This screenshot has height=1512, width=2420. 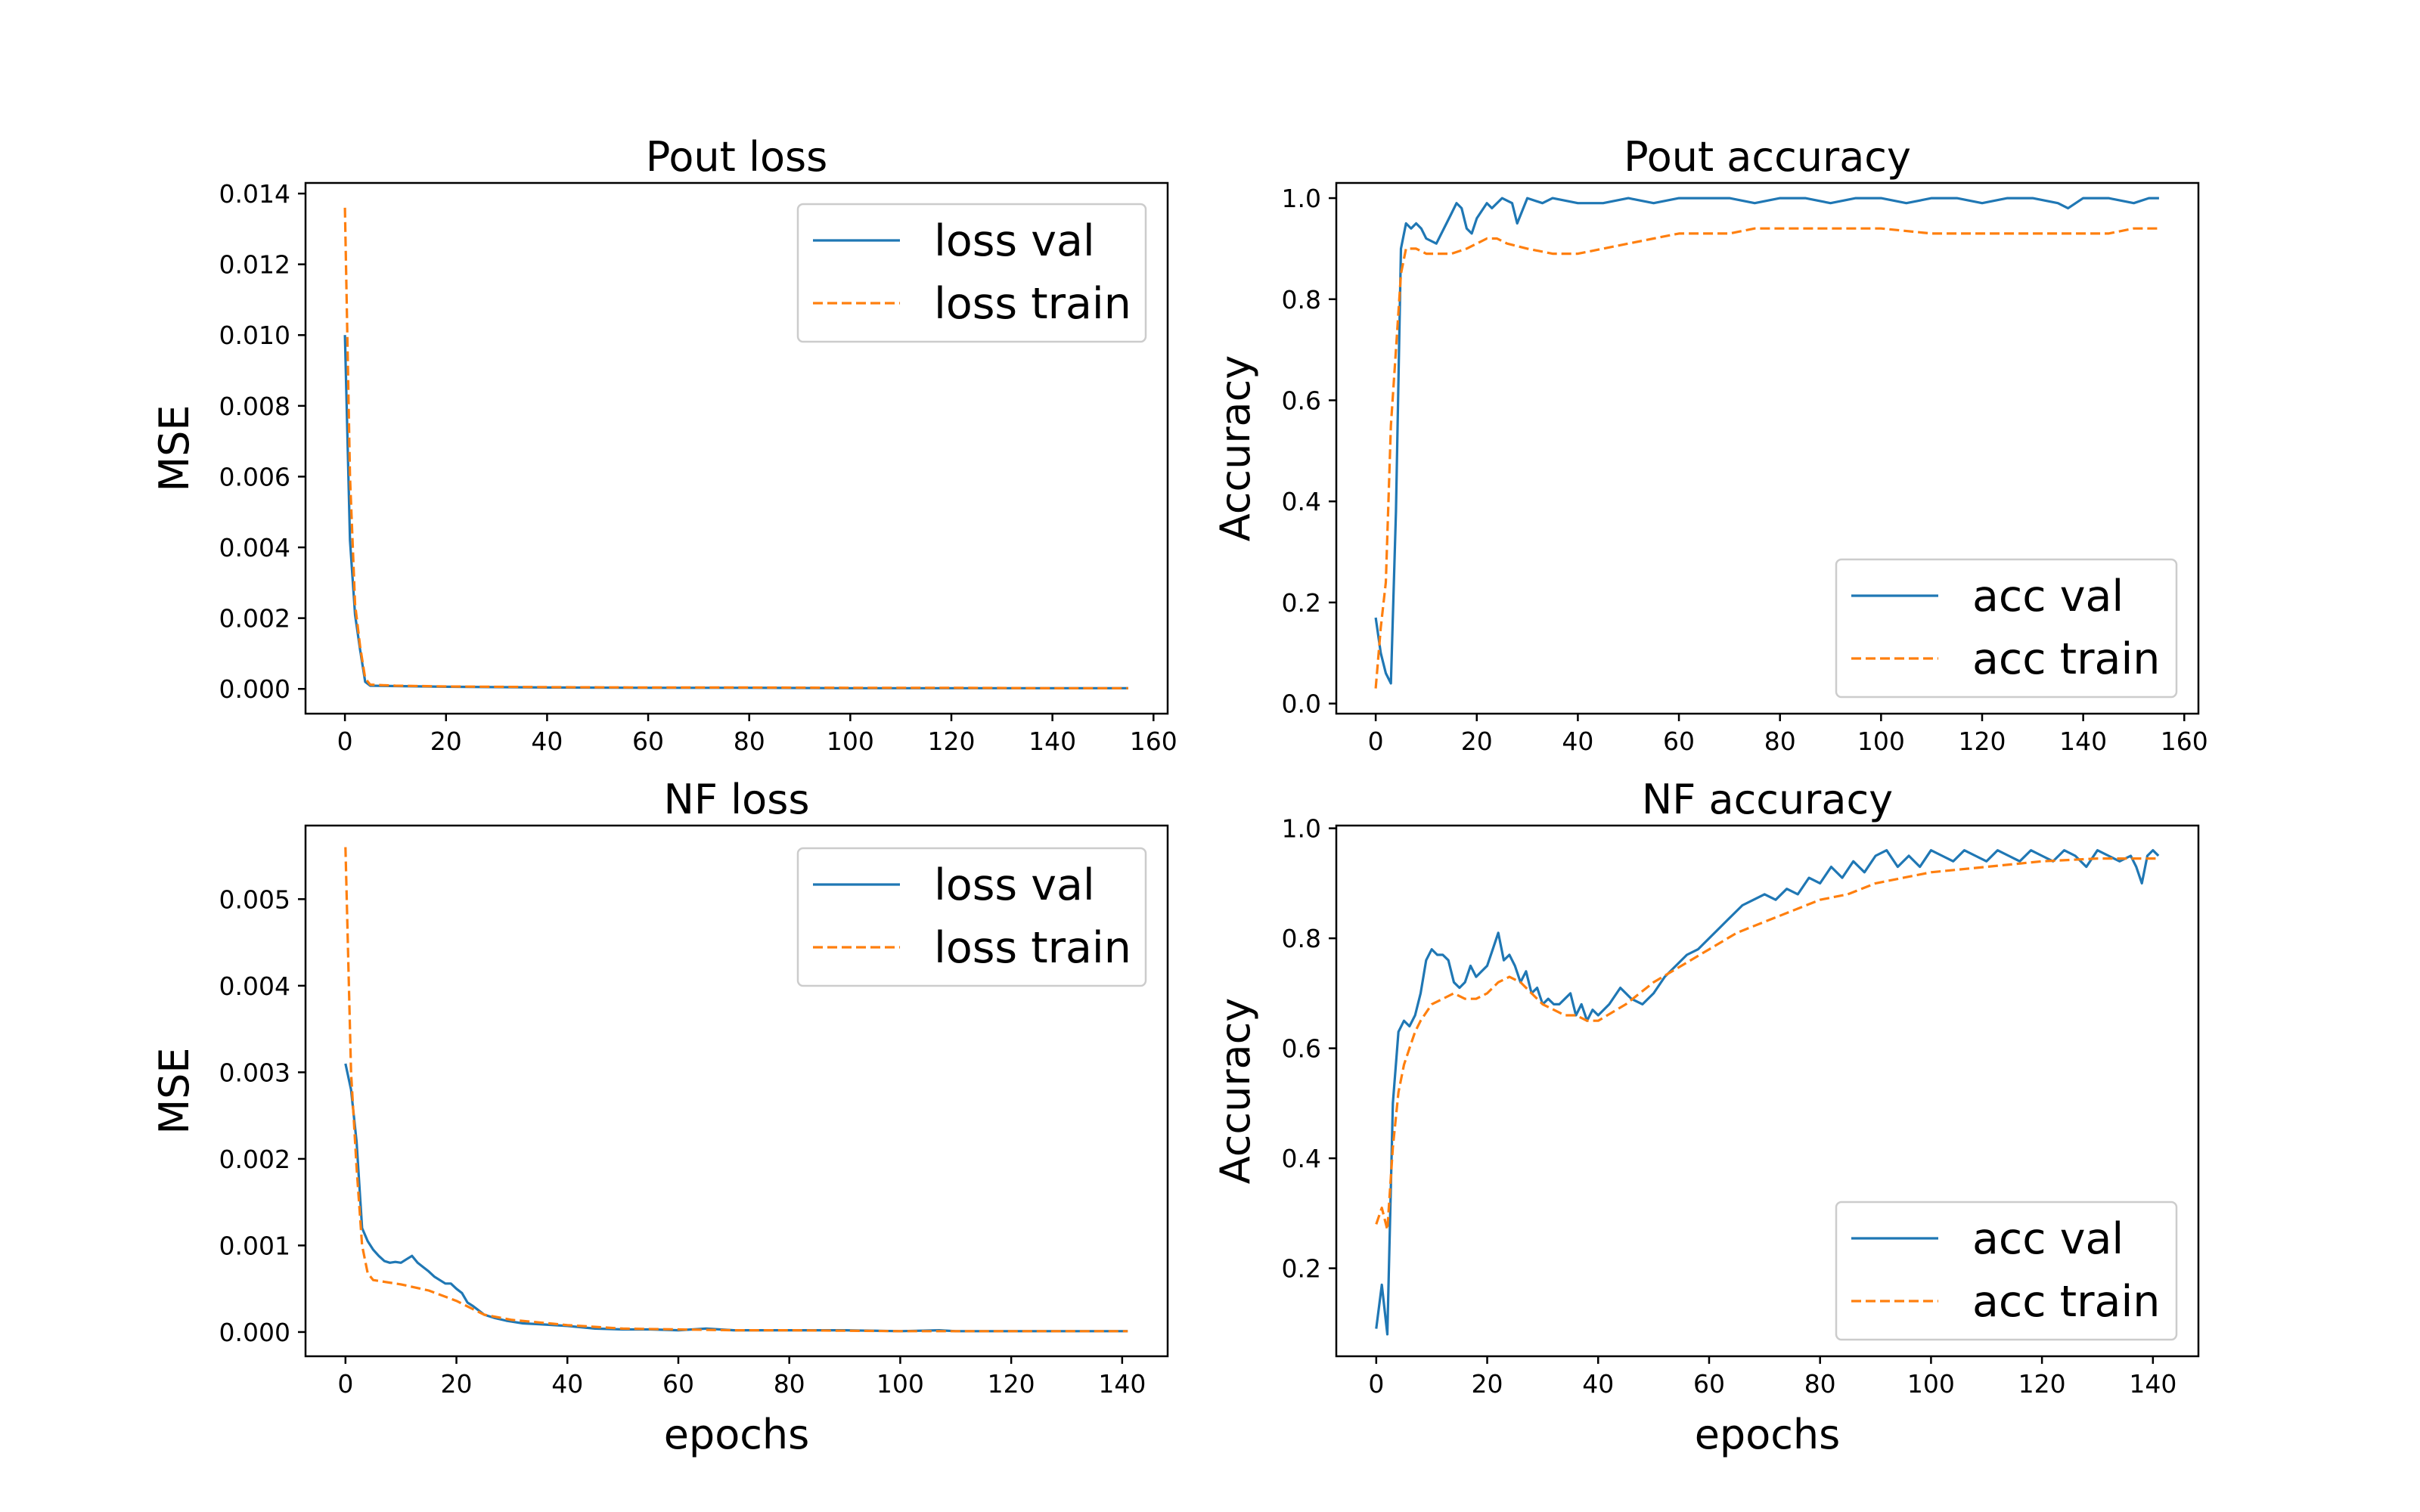 What do you see at coordinates (254, 899) in the screenshot?
I see `y-tick-label: 0.005` at bounding box center [254, 899].